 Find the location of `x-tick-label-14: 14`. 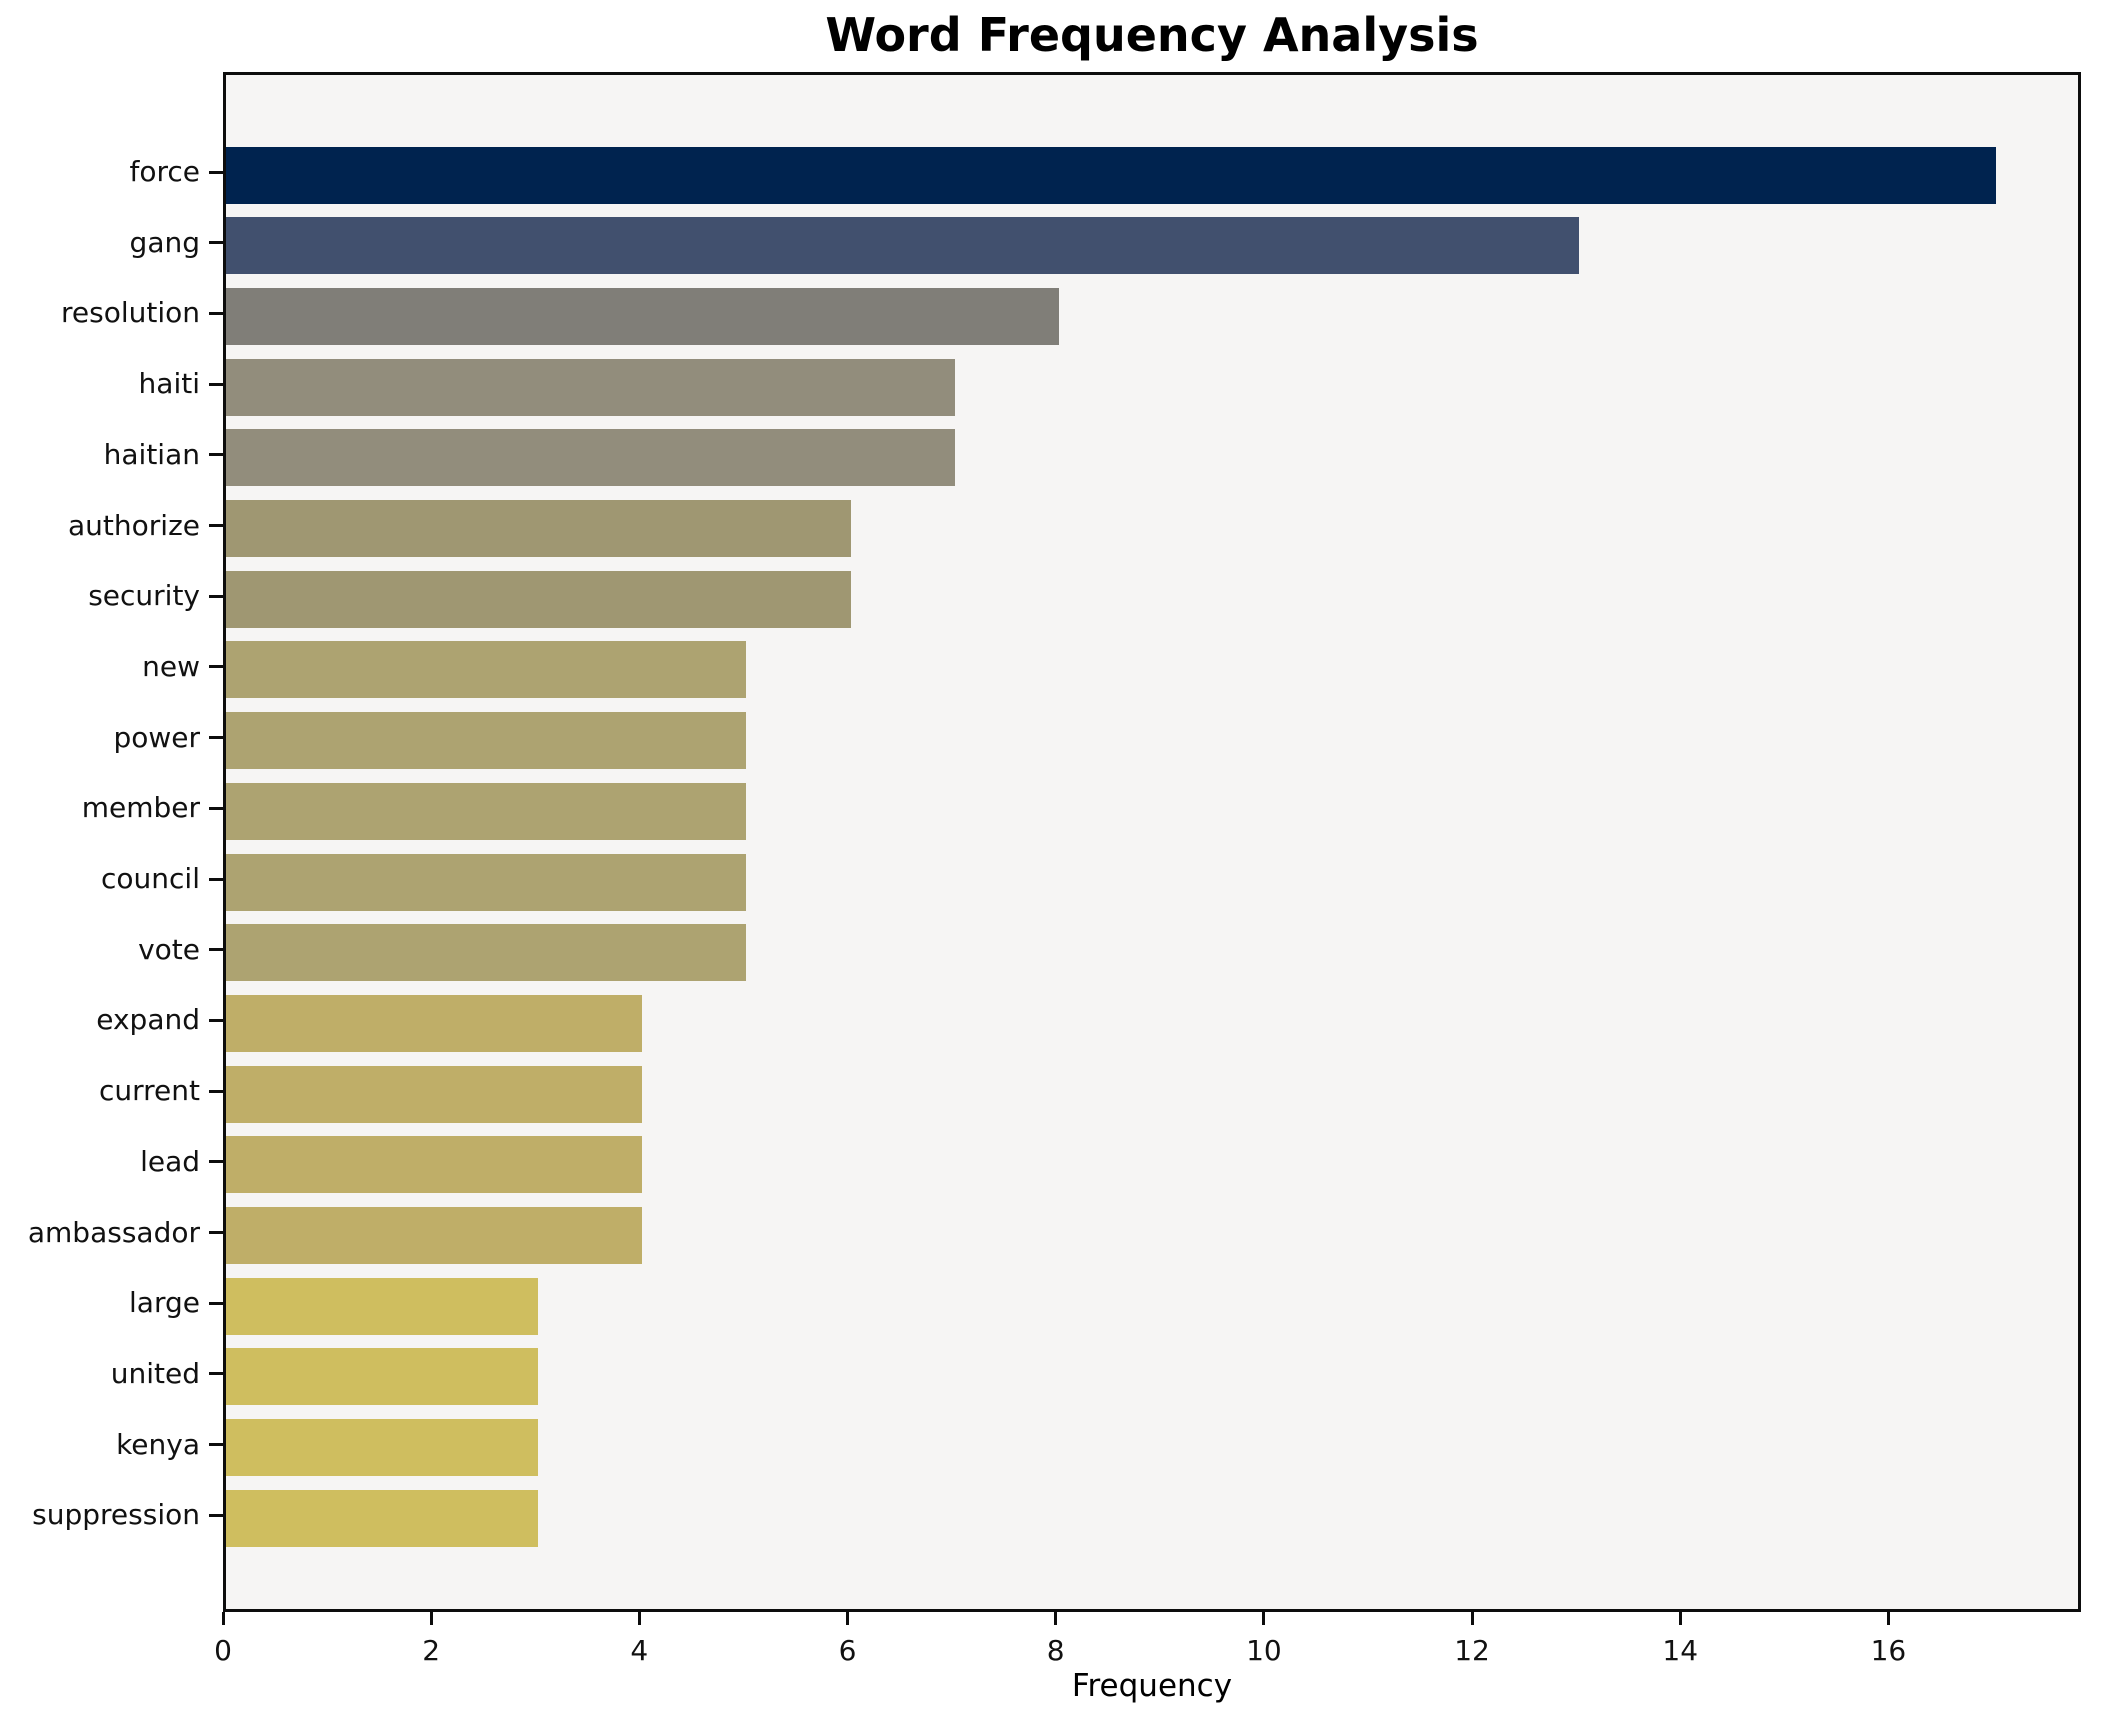

x-tick-label-14: 14 is located at coordinates (1680, 1650).